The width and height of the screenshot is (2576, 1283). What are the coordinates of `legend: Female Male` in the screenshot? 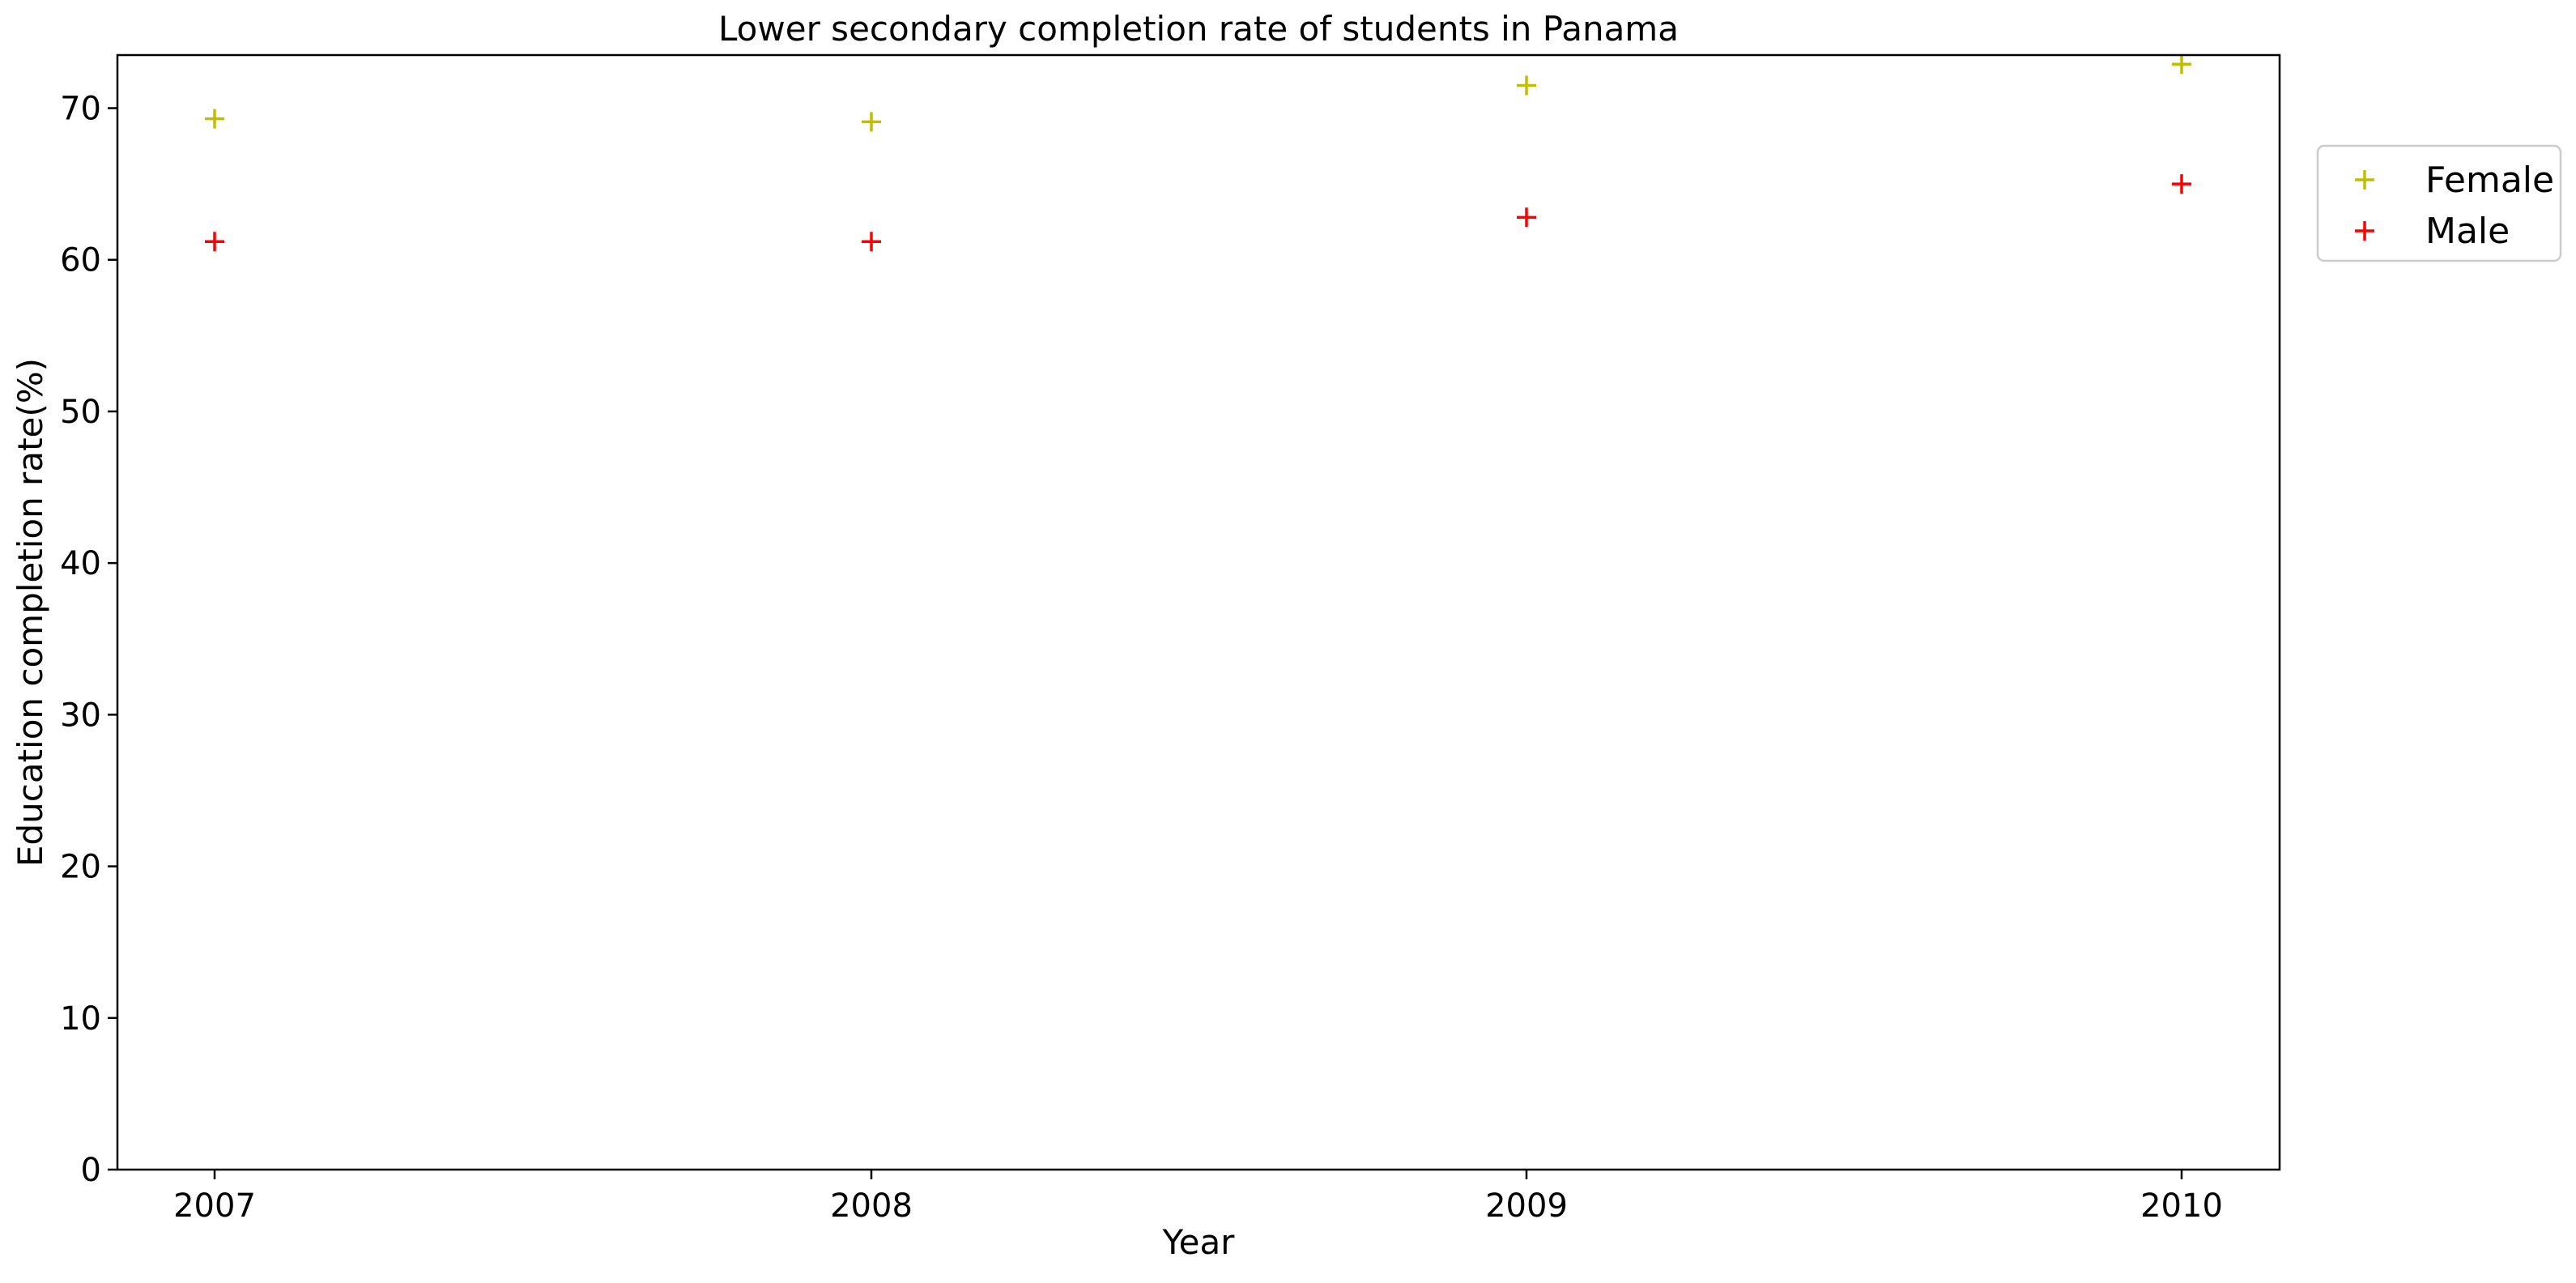 It's located at (2439, 203).